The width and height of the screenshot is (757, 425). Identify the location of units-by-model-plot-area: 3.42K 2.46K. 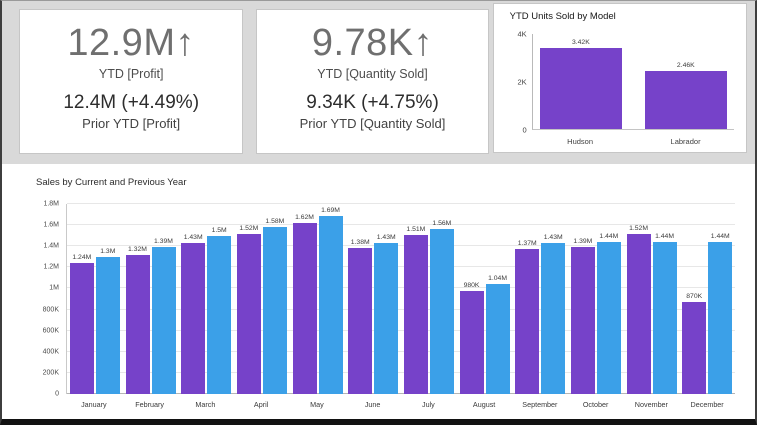
(632, 82).